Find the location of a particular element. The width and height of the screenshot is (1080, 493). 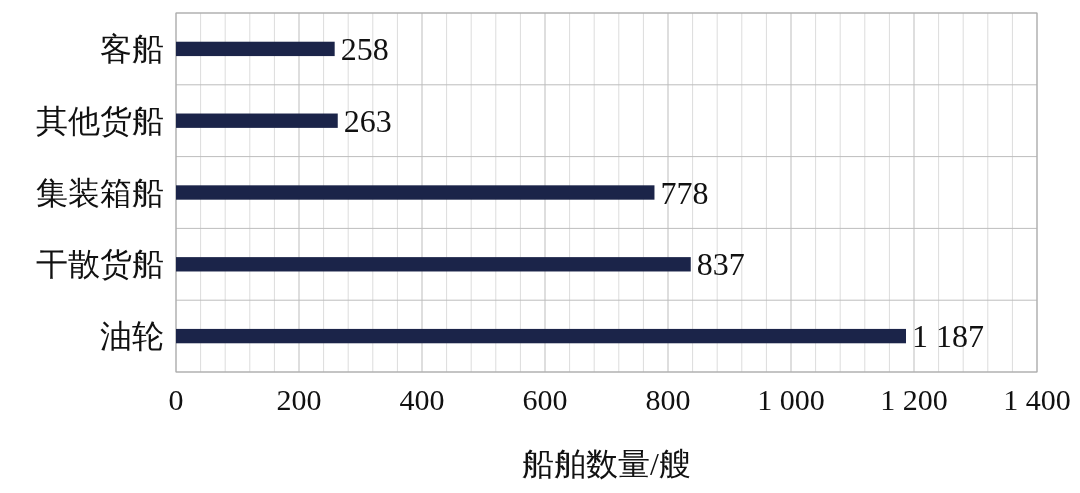

y-tick-label: 客船 is located at coordinates (132, 48).